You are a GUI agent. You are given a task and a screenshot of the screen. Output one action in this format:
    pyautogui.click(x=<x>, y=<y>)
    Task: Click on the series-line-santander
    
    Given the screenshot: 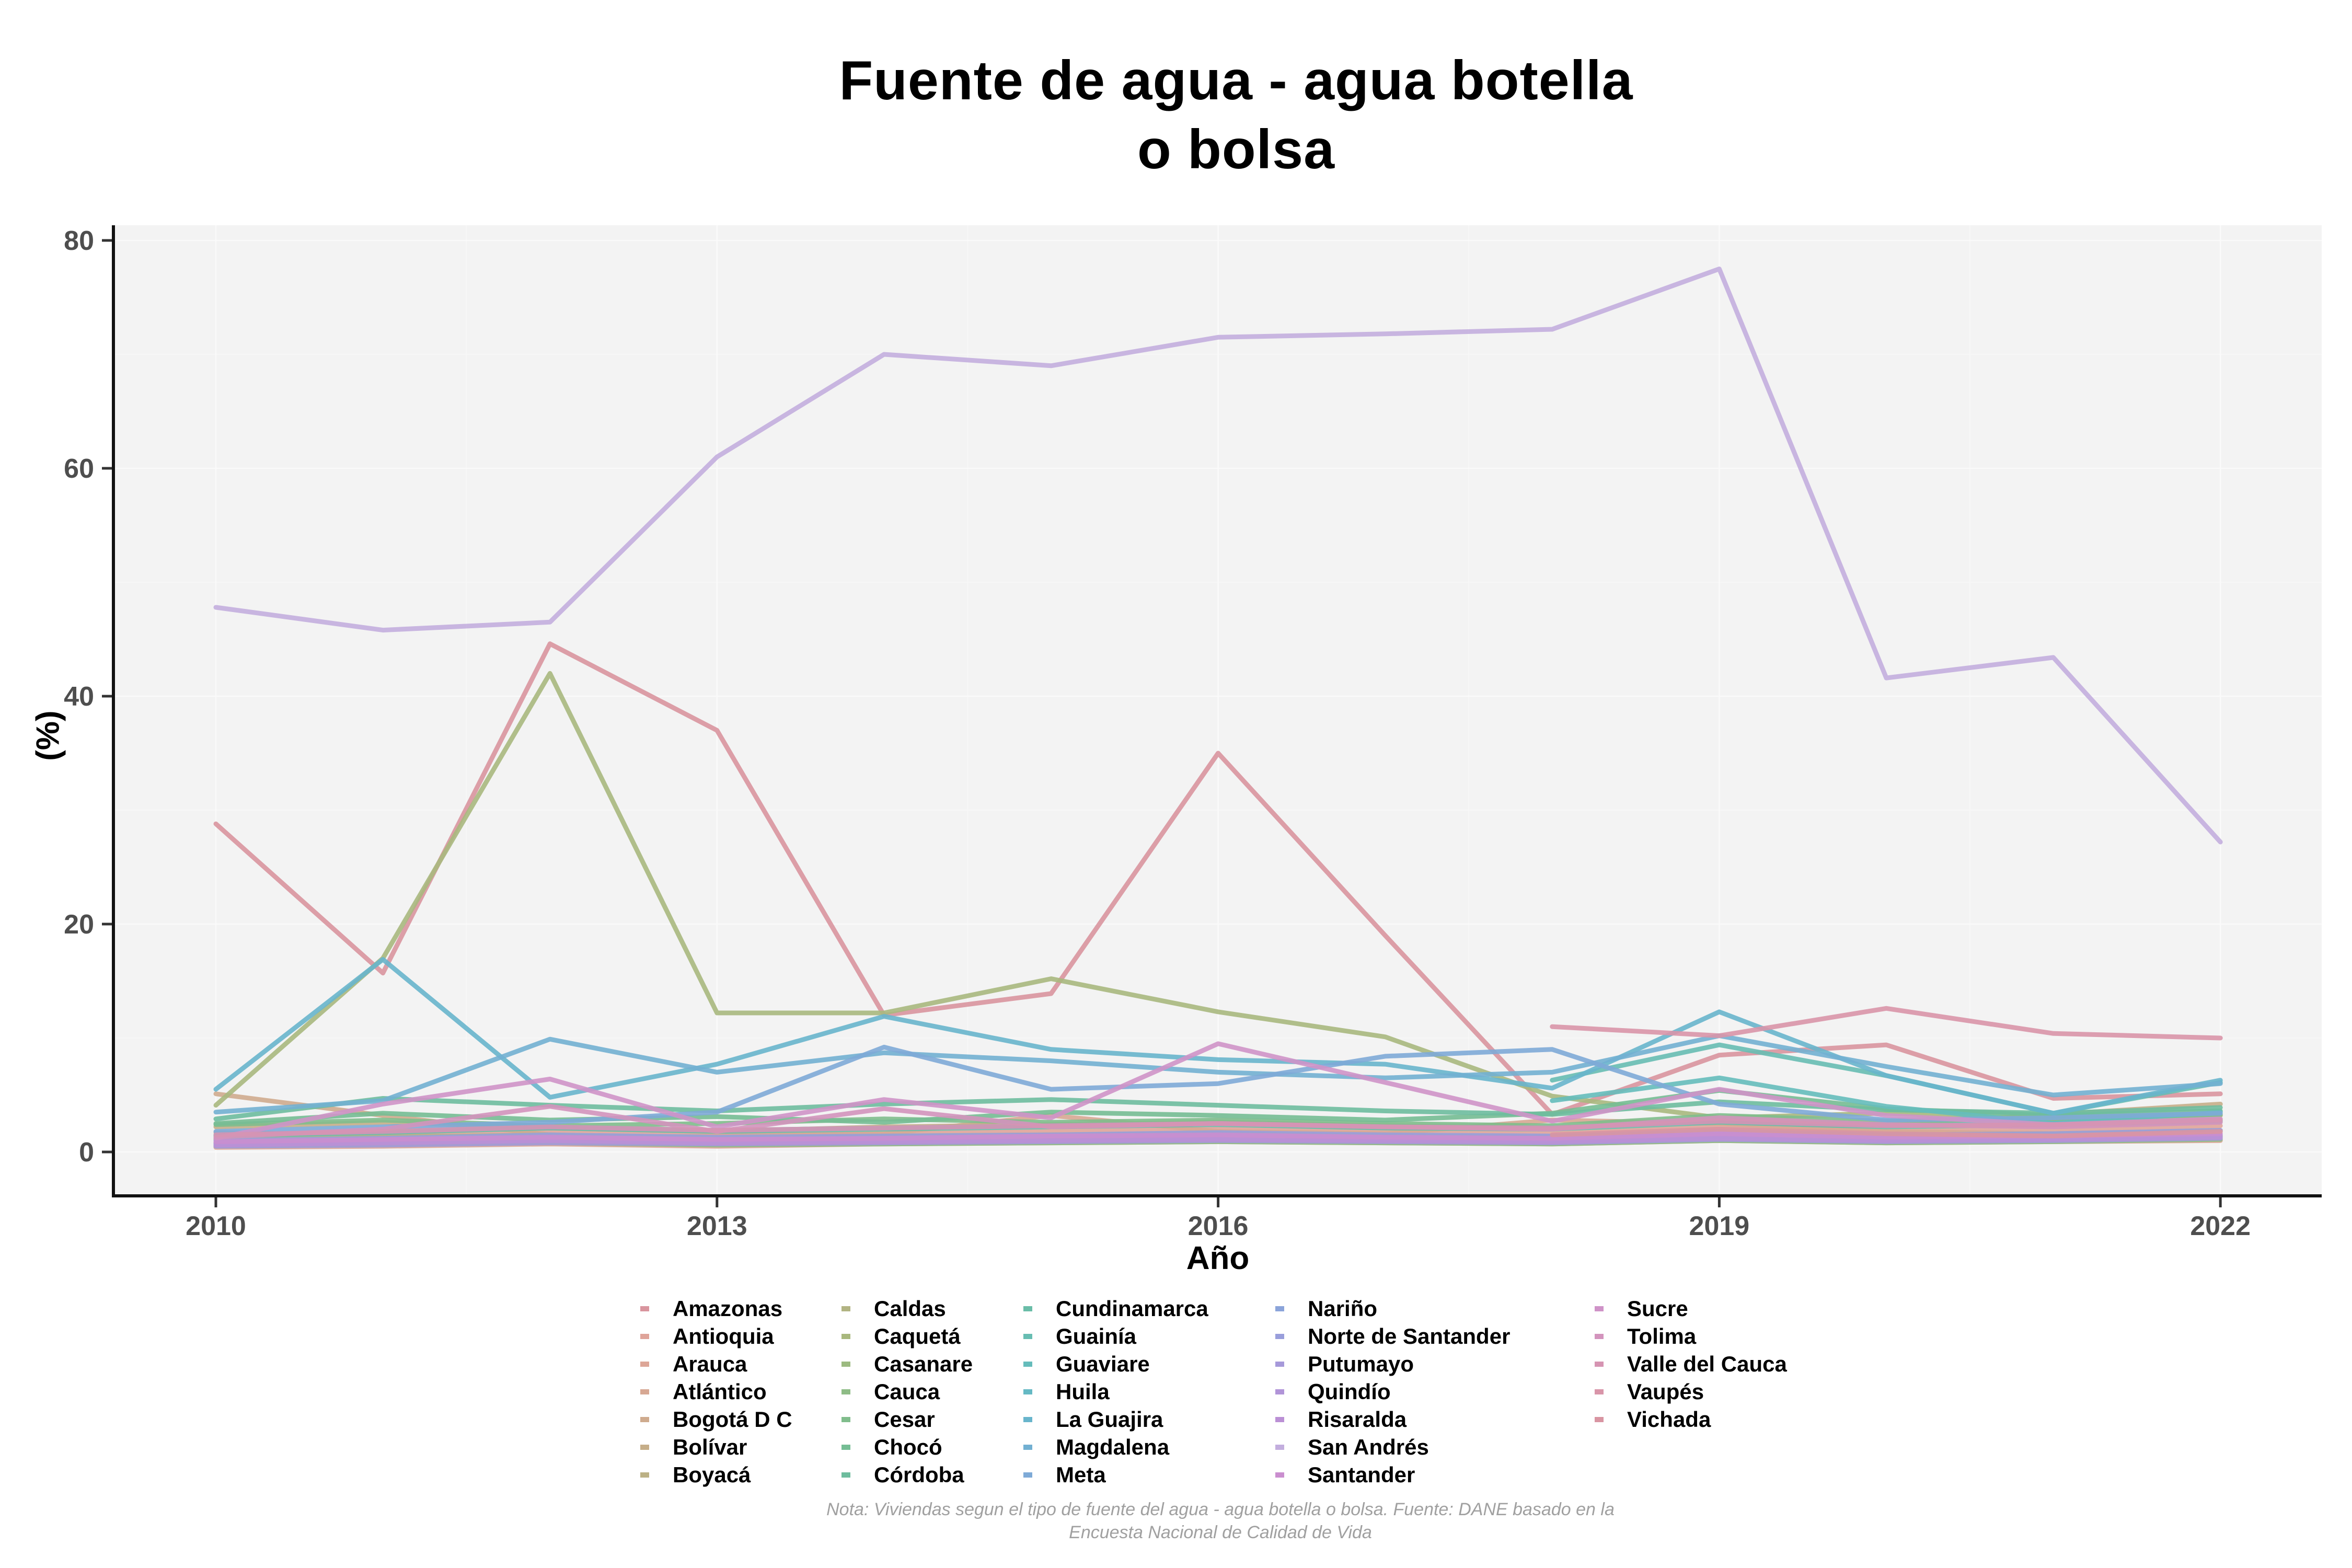 What is the action you would take?
    pyautogui.click(x=1218, y=1137)
    